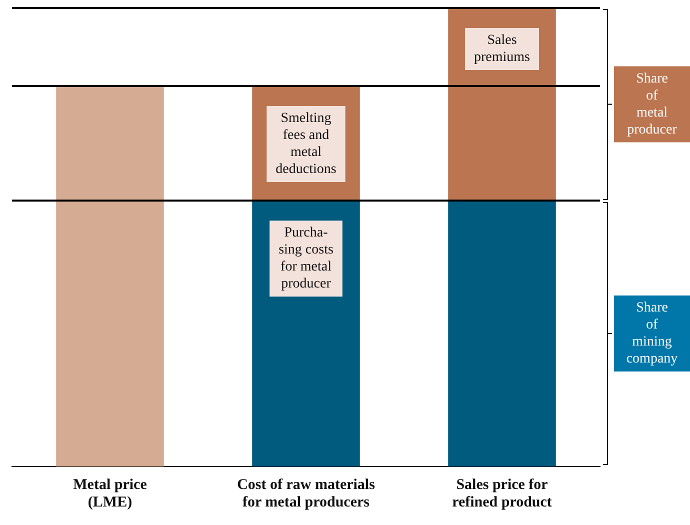  What do you see at coordinates (502, 49) in the screenshot?
I see `annotation: Sales premiums` at bounding box center [502, 49].